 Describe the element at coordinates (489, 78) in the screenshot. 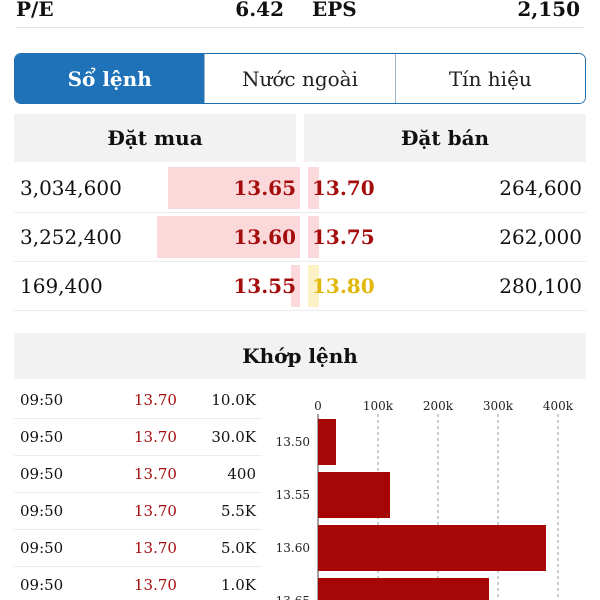

I see `tab-signals: Tín hiệu` at that location.